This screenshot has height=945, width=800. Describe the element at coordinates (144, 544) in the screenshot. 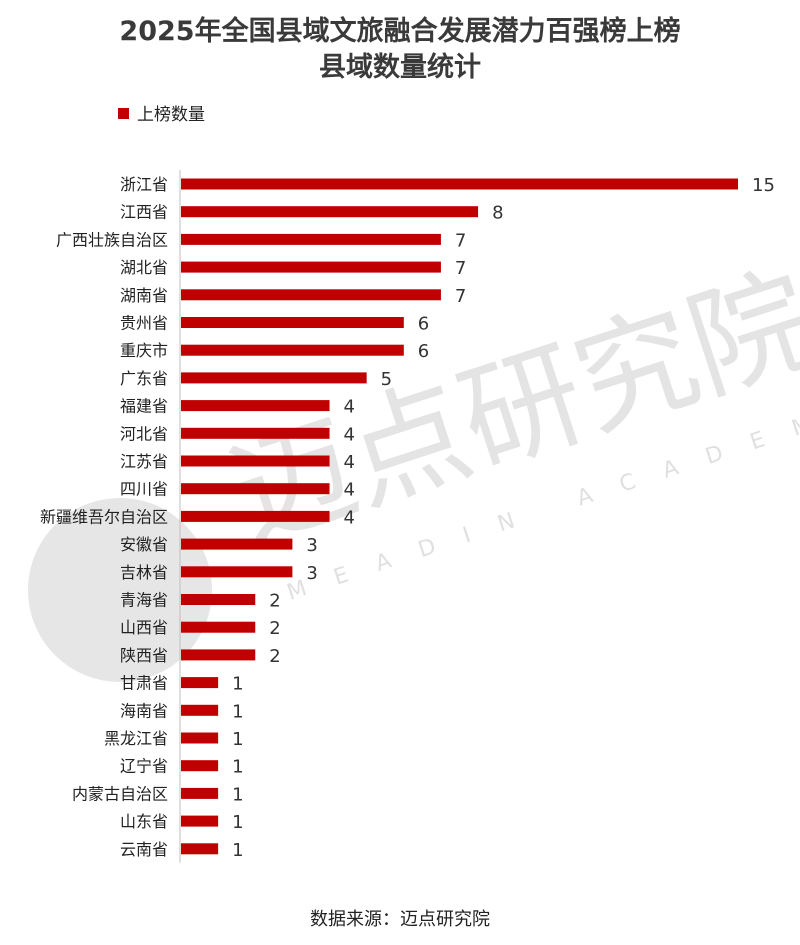

I see `category-label: 安徽省` at that location.